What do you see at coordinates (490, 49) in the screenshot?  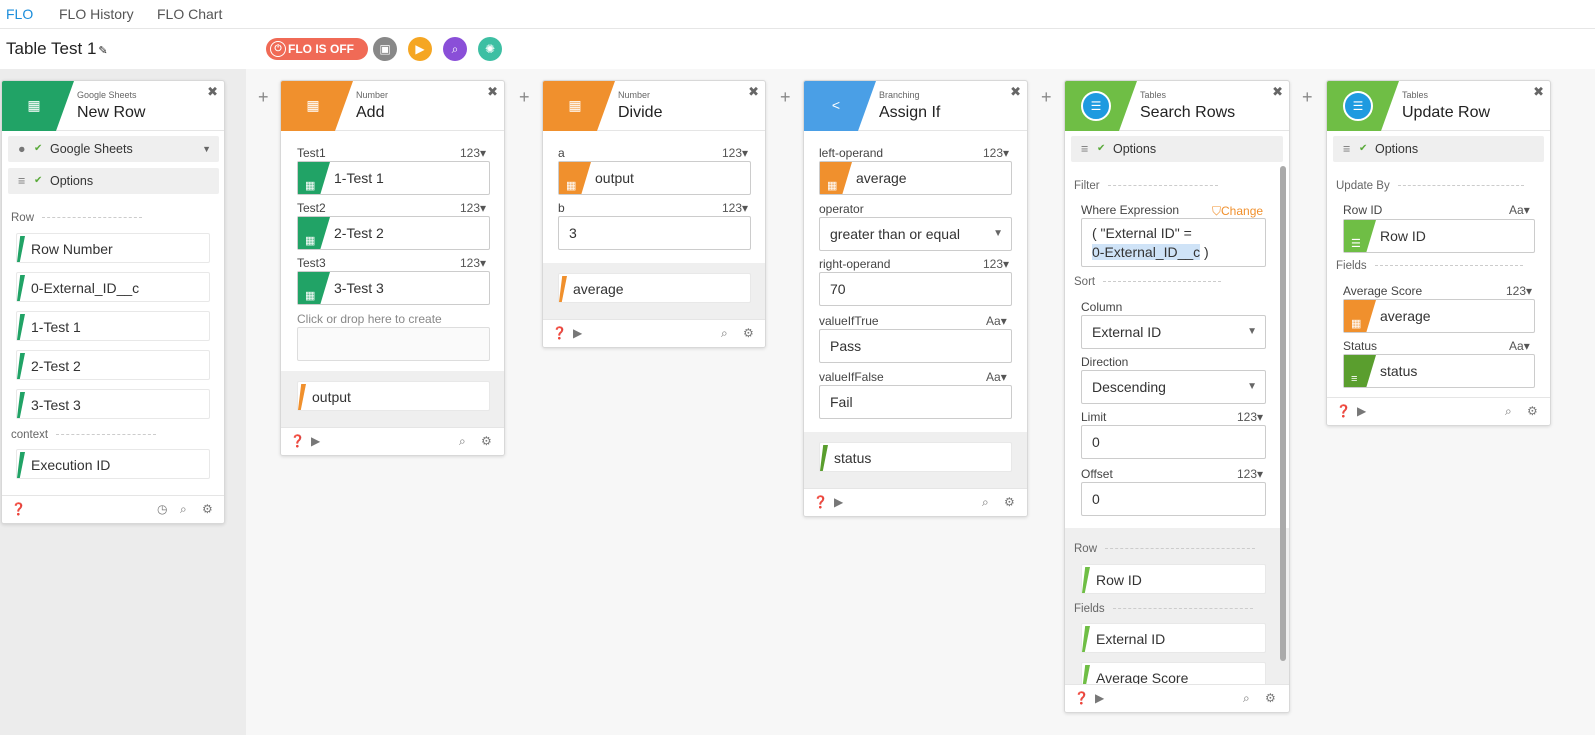 I see `network-icon: ✺` at bounding box center [490, 49].